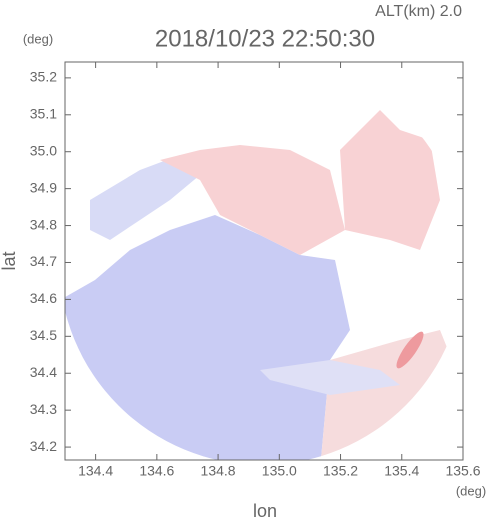  Describe the element at coordinates (43, 113) in the screenshot. I see `y-tick-label: 35.1` at that location.